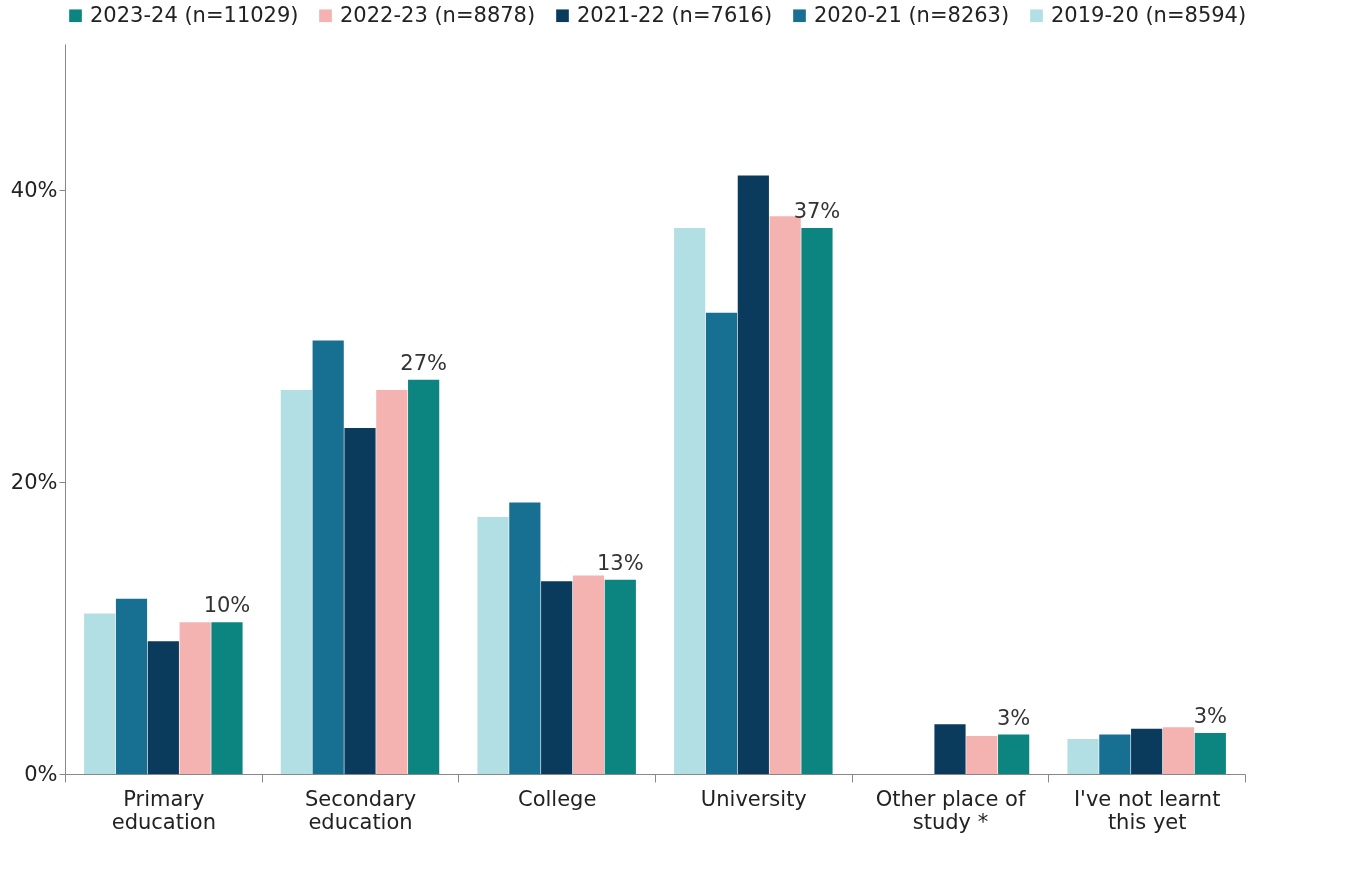 Image resolution: width=1372 pixels, height=877 pixels. What do you see at coordinates (620, 562) in the screenshot?
I see `data-label: 13%` at bounding box center [620, 562].